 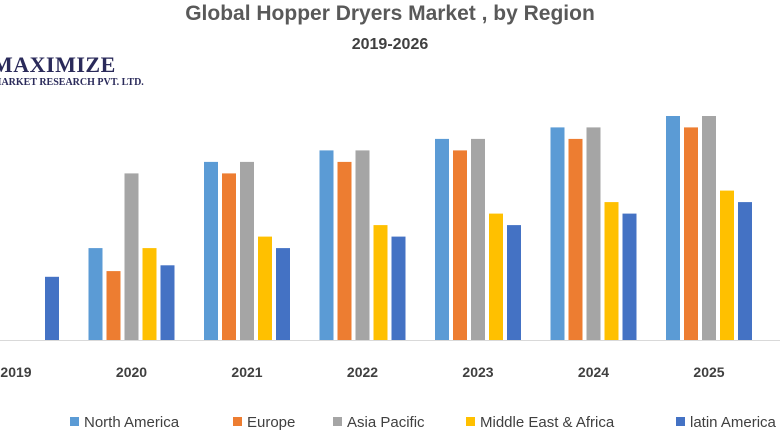 What do you see at coordinates (557, 234) in the screenshot?
I see `bar-2024-north-america` at bounding box center [557, 234].